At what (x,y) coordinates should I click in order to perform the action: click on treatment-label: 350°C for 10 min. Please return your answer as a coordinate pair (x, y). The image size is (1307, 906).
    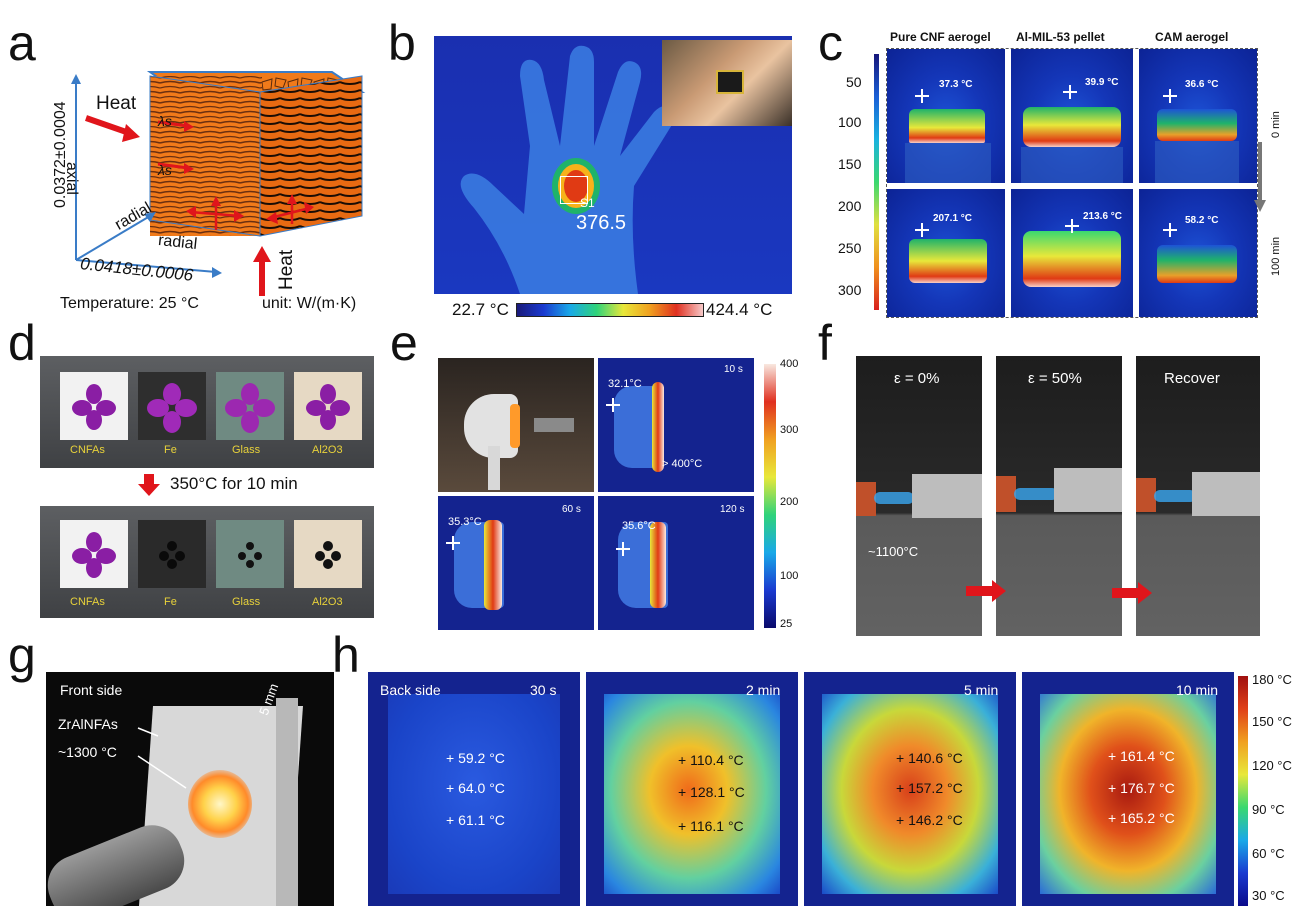
    Looking at the image, I should click on (234, 483).